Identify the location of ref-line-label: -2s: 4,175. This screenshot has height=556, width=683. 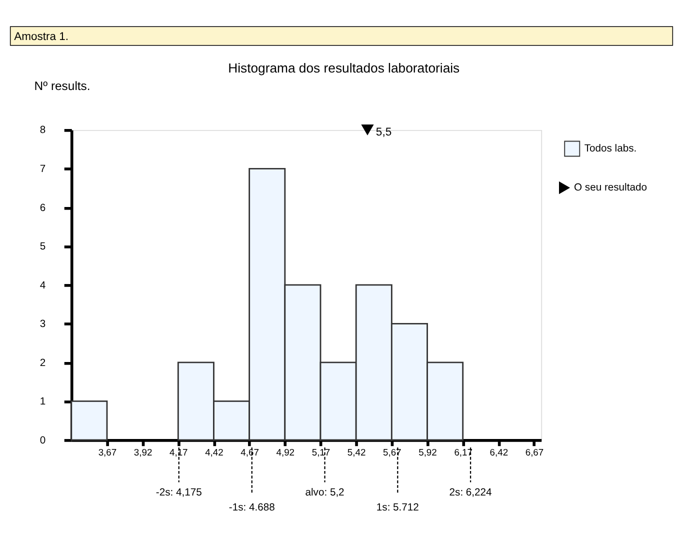
(179, 492).